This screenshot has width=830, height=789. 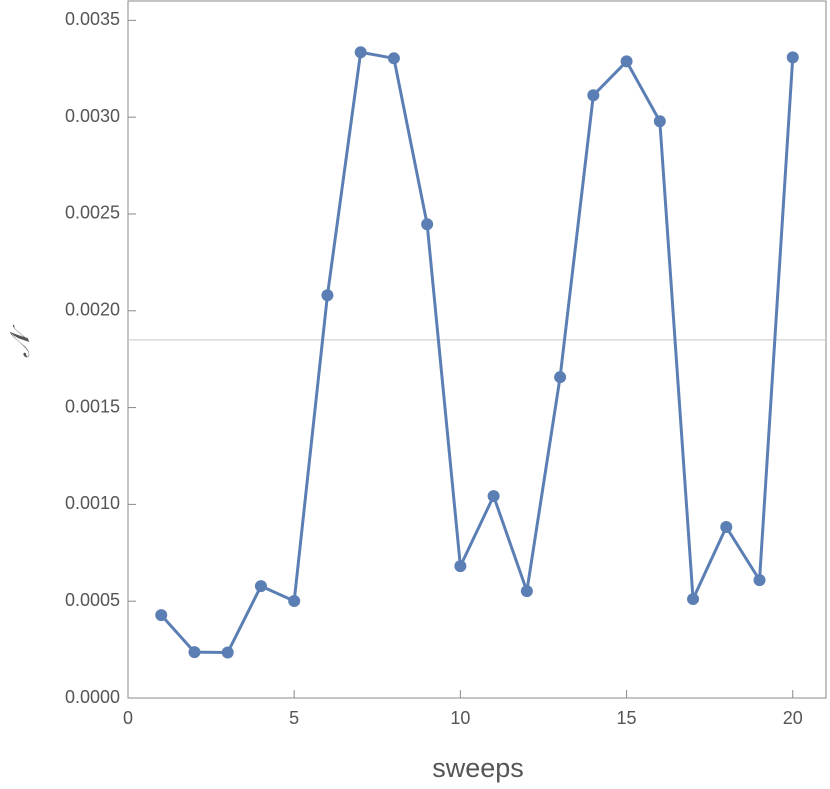 What do you see at coordinates (92, 697) in the screenshot?
I see `y-tick-label: 0.0000` at bounding box center [92, 697].